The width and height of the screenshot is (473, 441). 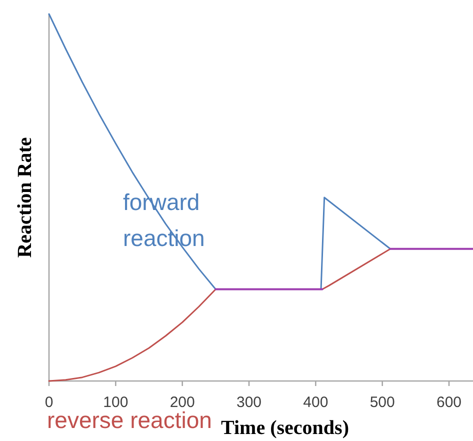 What do you see at coordinates (25, 197) in the screenshot?
I see `y-axis-title: Reaction Rate` at bounding box center [25, 197].